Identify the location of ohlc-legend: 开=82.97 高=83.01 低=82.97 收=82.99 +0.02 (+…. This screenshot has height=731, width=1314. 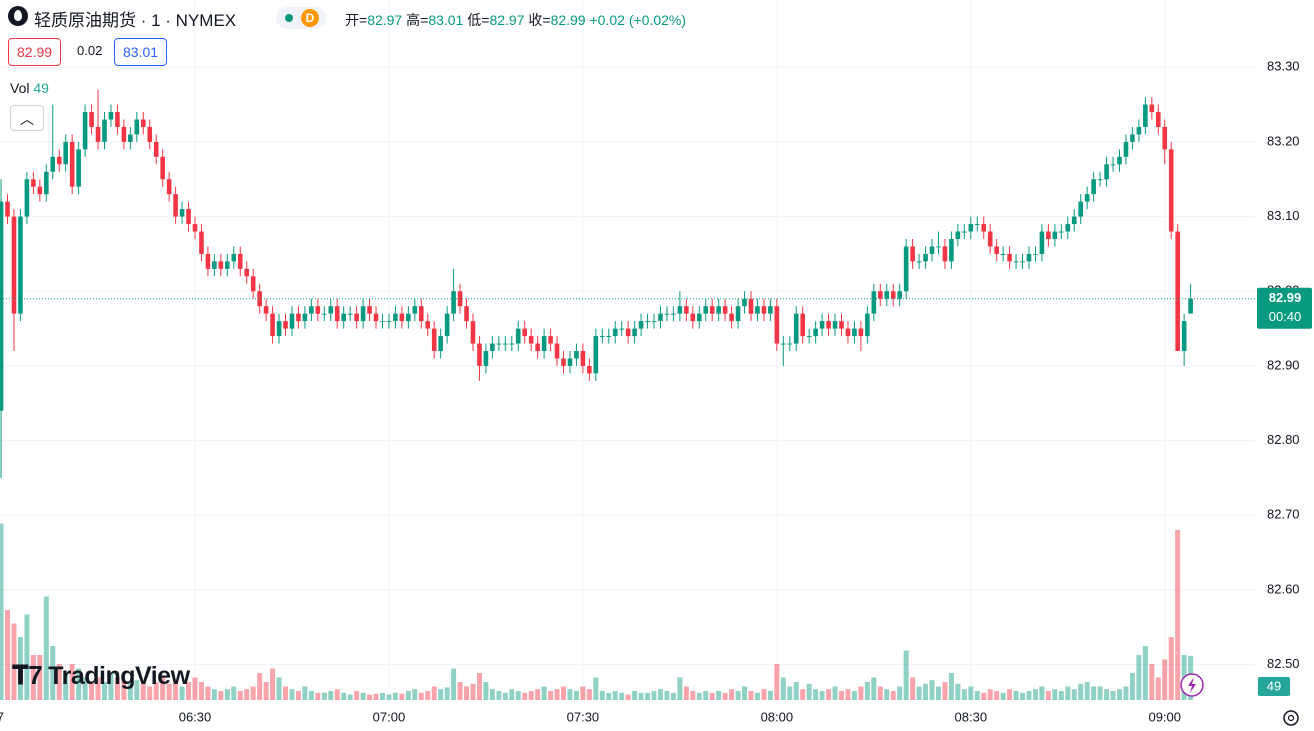
(515, 20).